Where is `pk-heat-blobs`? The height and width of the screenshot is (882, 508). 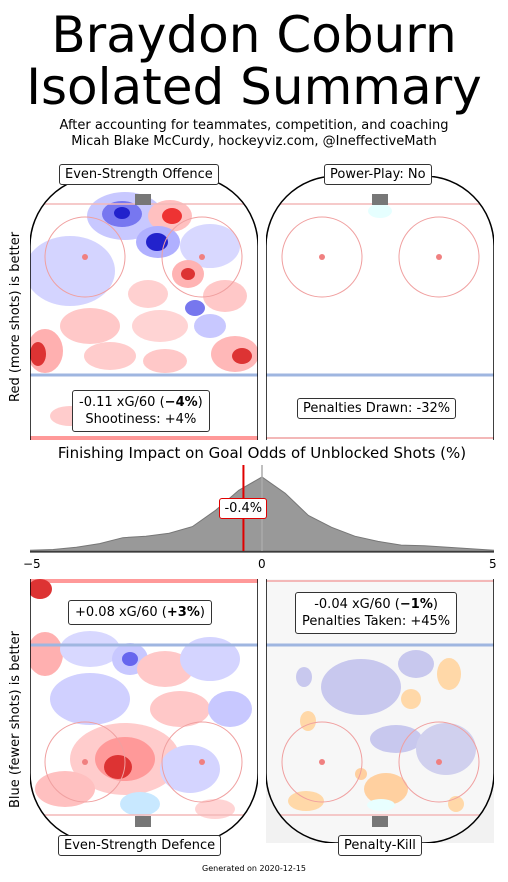 pk-heat-blobs is located at coordinates (382, 731).